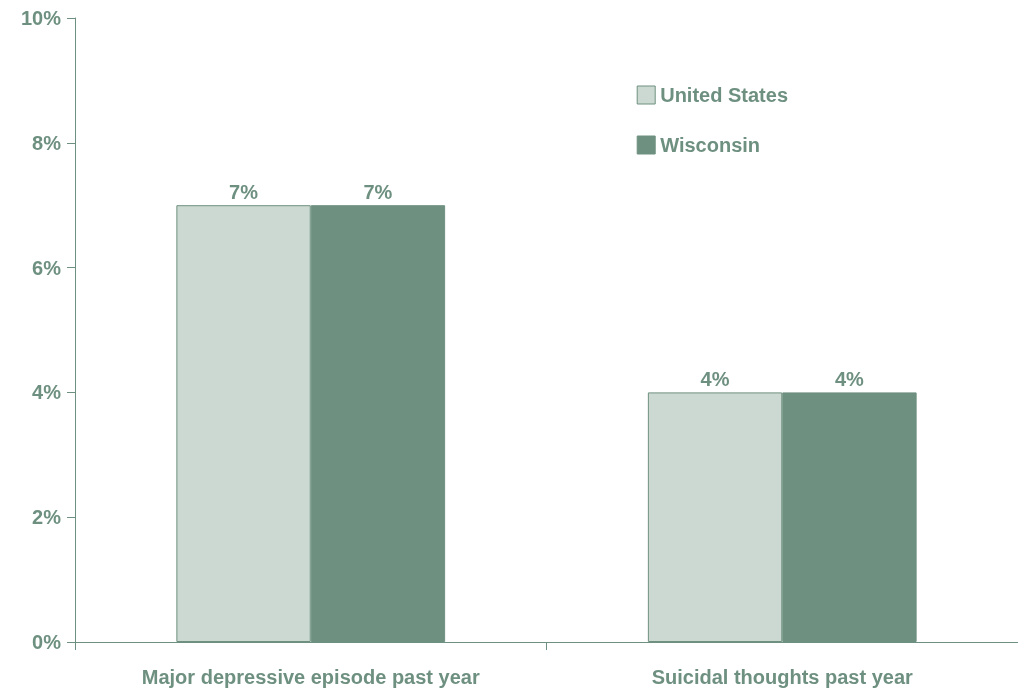  What do you see at coordinates (47, 392) in the screenshot?
I see `y-tick-label: 4%` at bounding box center [47, 392].